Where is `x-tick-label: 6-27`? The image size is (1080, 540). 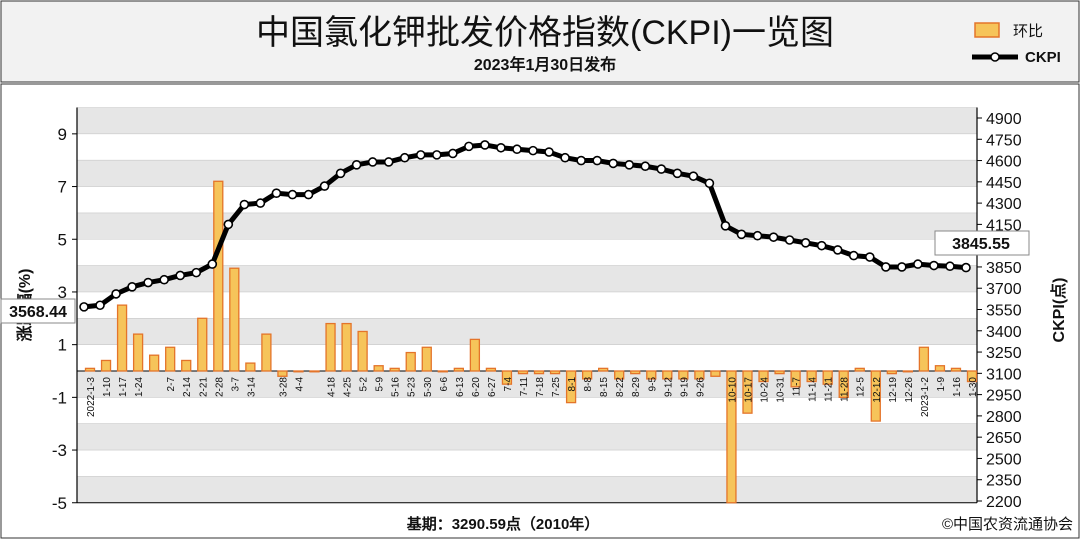
x-tick-label: 6-27 is located at coordinates (492, 387).